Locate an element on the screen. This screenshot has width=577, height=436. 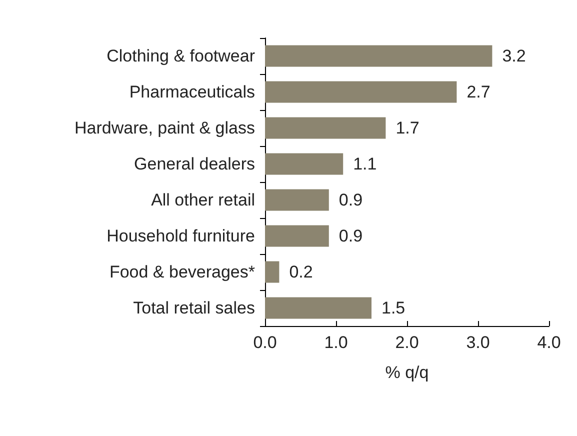
x-tick-label: 1.0 is located at coordinates (336, 342).